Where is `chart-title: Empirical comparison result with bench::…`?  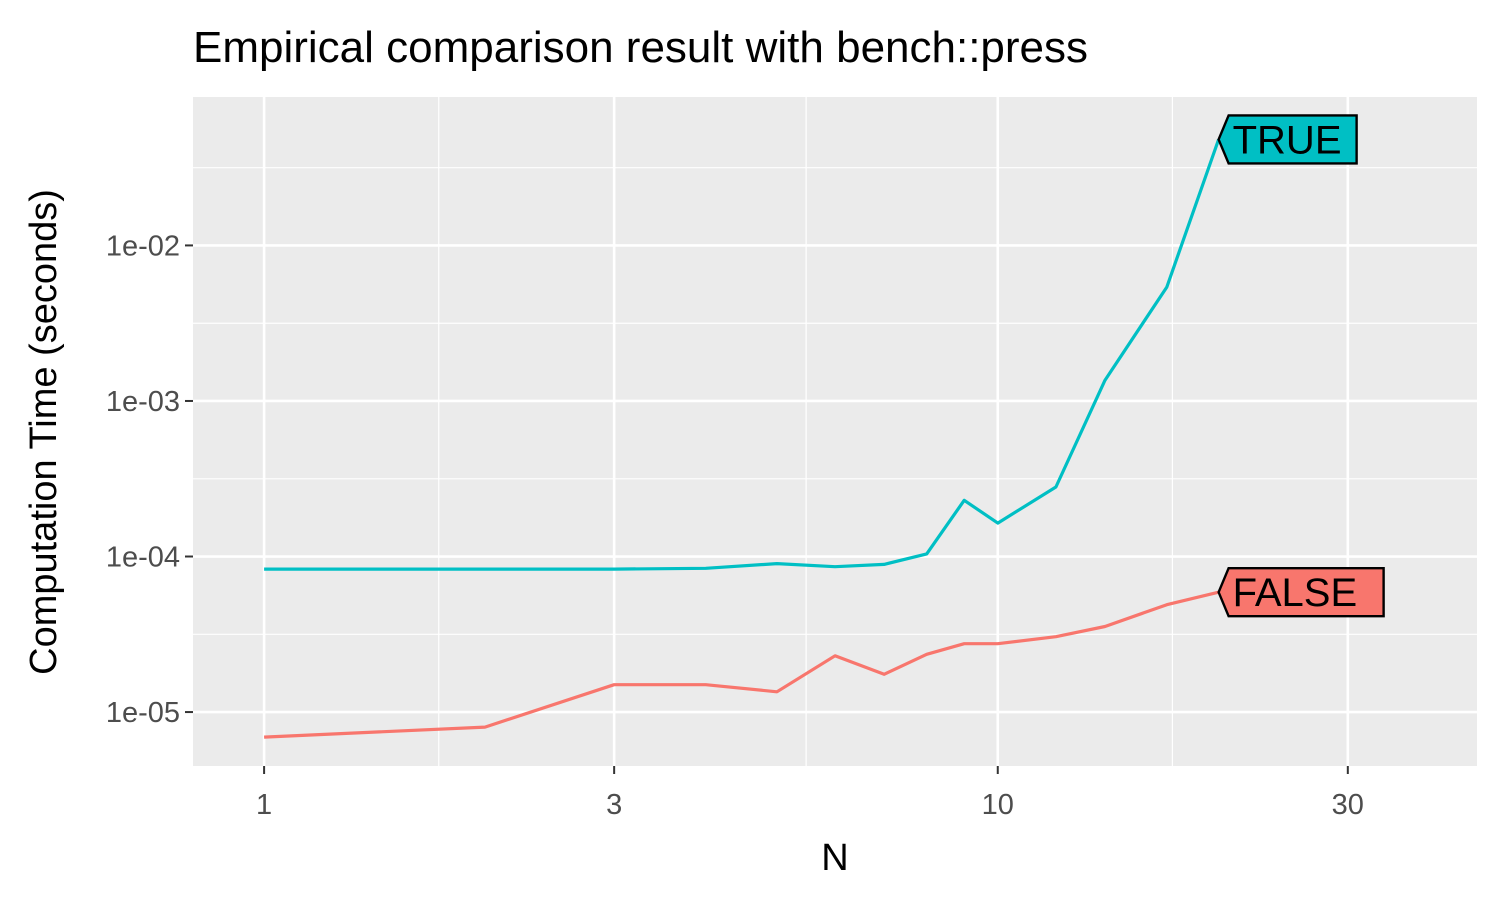
chart-title: Empirical comparison result with bench::… is located at coordinates (640, 47).